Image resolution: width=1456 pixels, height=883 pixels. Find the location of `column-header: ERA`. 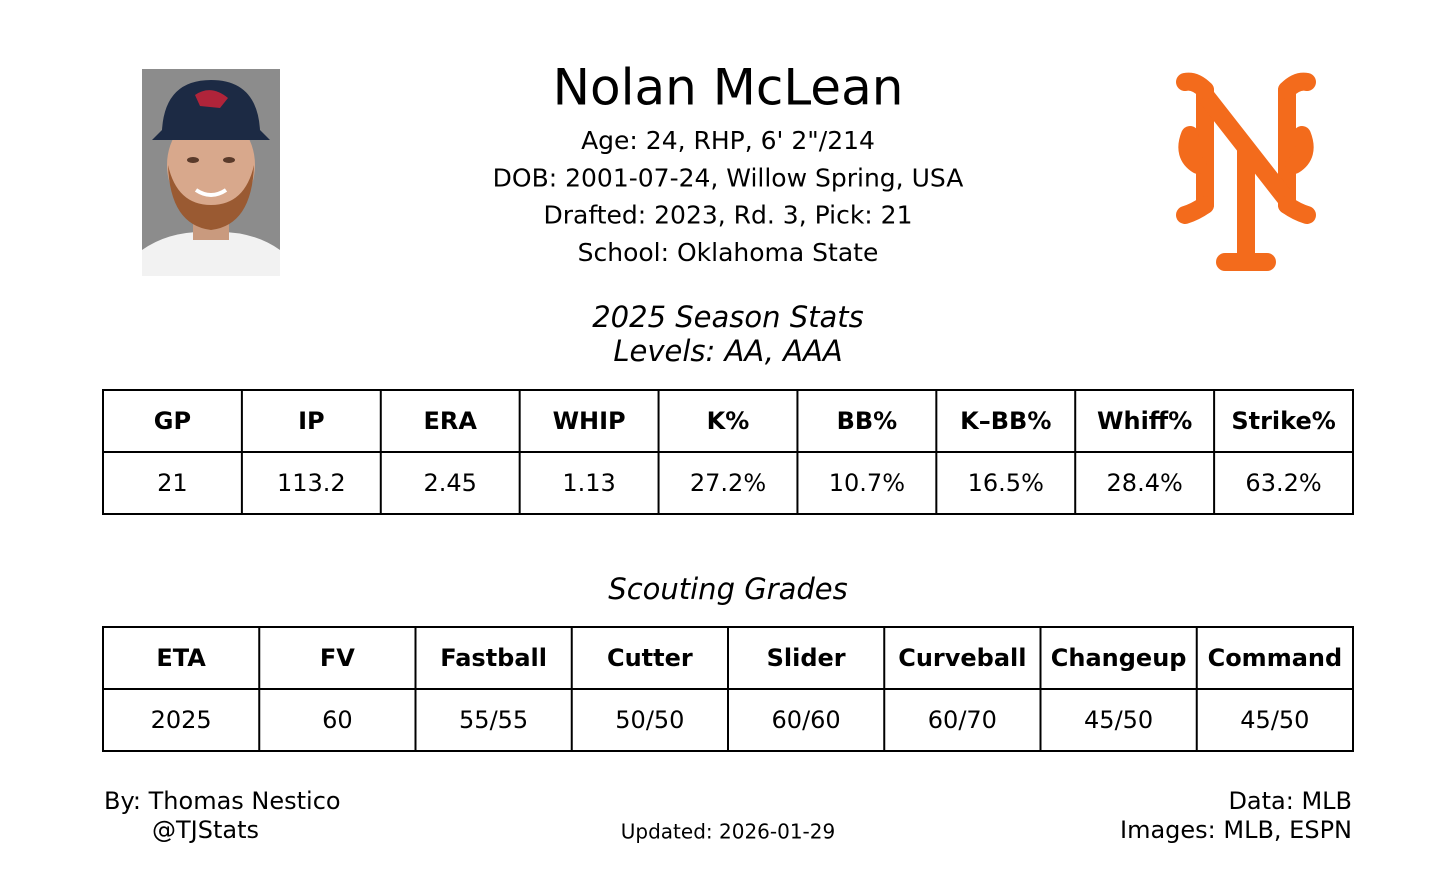

column-header: ERA is located at coordinates (450, 421).